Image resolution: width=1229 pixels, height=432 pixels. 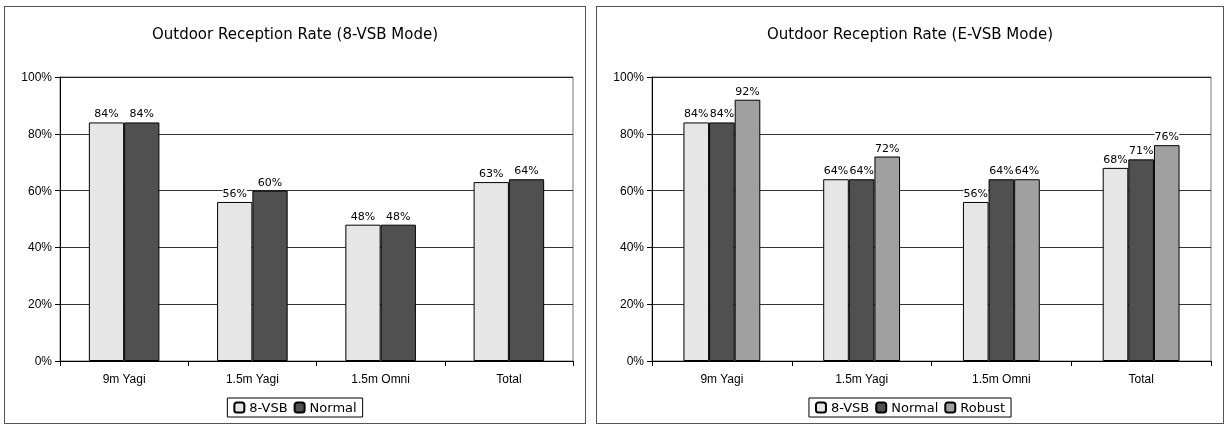 I want to click on data-label: 76%, so click(x=1166, y=137).